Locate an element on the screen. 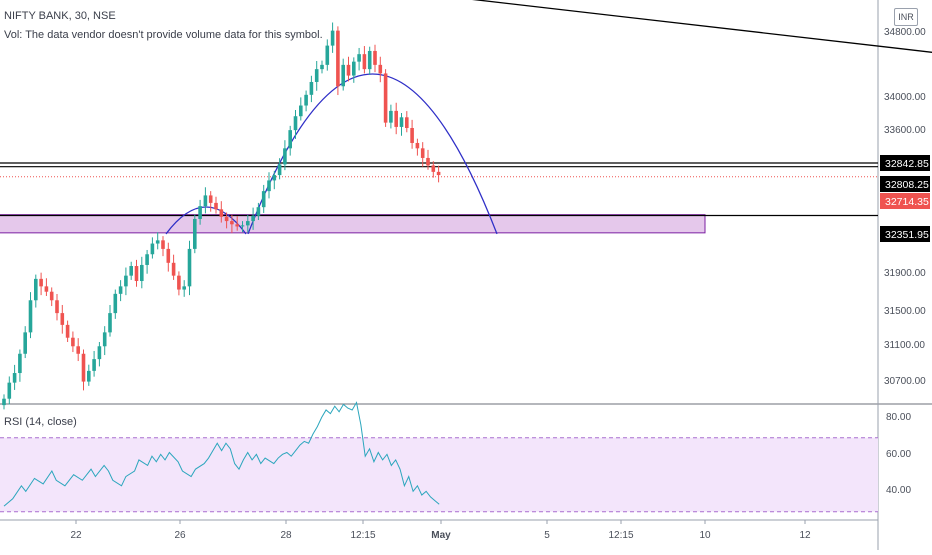 Image resolution: width=932 pixels, height=555 pixels. time-tick-label: 28 is located at coordinates (286, 535).